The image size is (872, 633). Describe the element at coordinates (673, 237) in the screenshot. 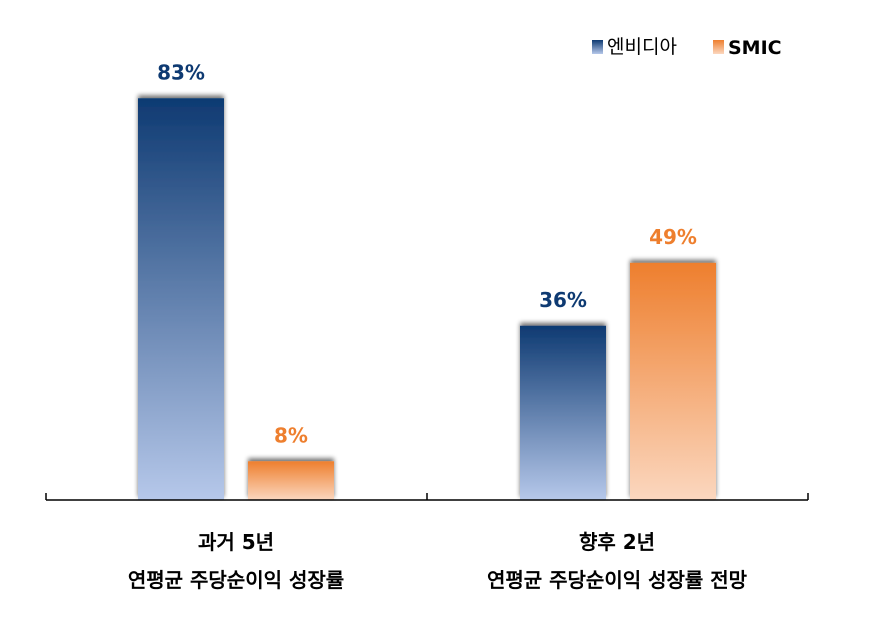

I see `value-label-smic-future: 49%` at that location.